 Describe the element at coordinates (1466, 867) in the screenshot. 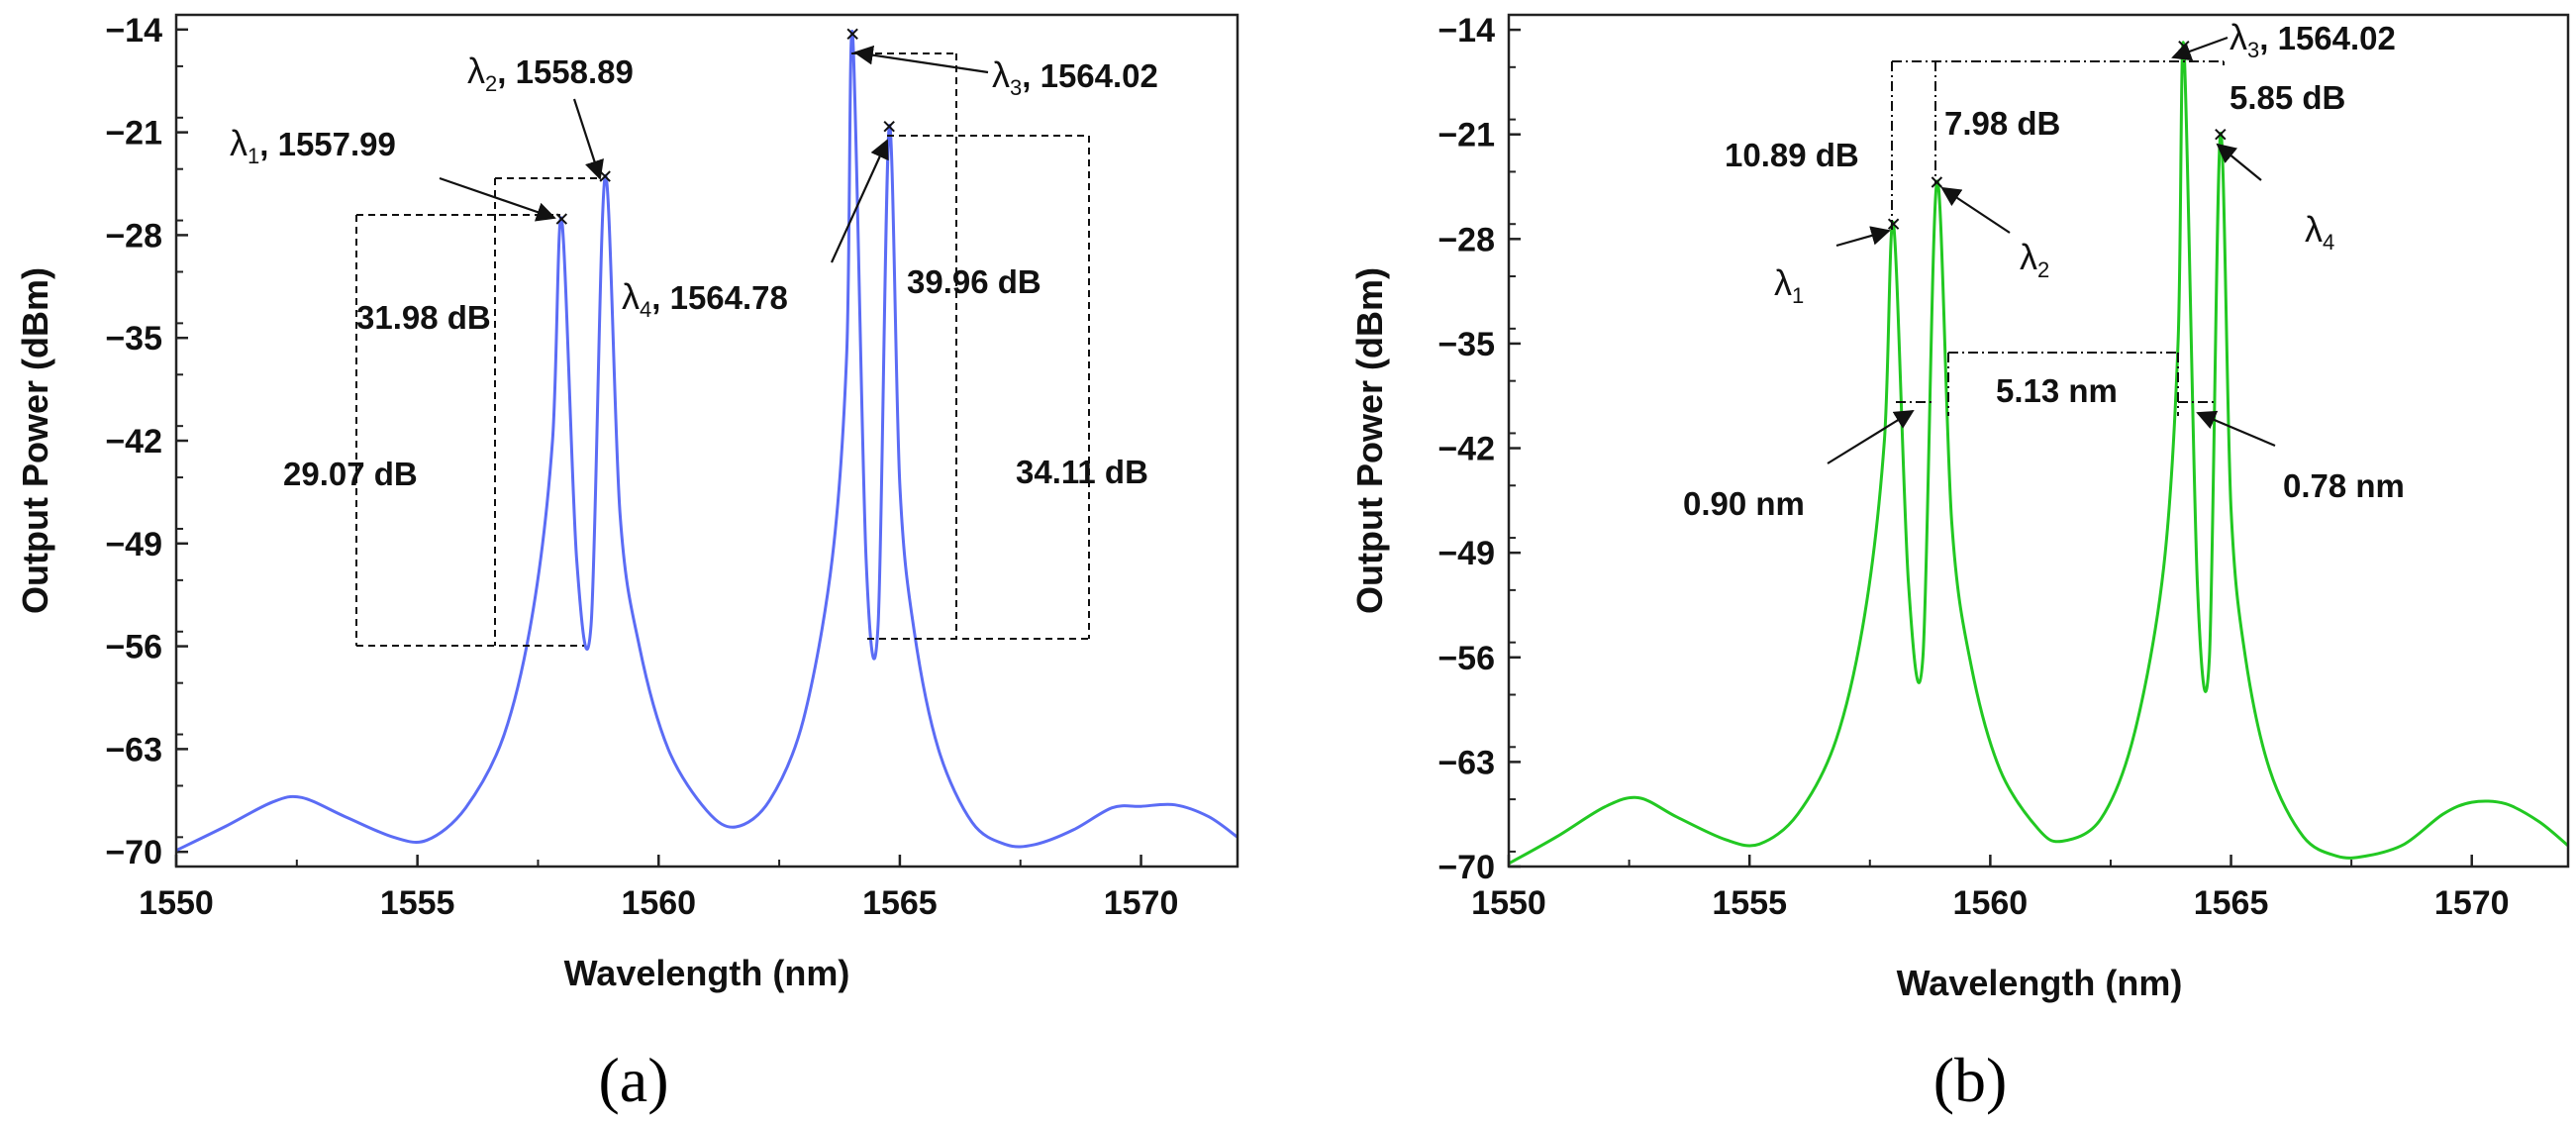

I see `panel-b-y-tick-label: −70` at that location.